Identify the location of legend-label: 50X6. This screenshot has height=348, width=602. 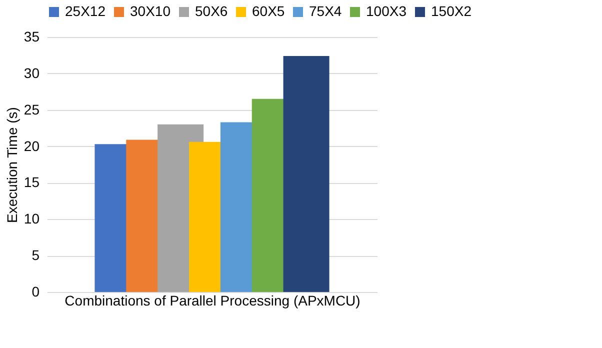
(211, 11).